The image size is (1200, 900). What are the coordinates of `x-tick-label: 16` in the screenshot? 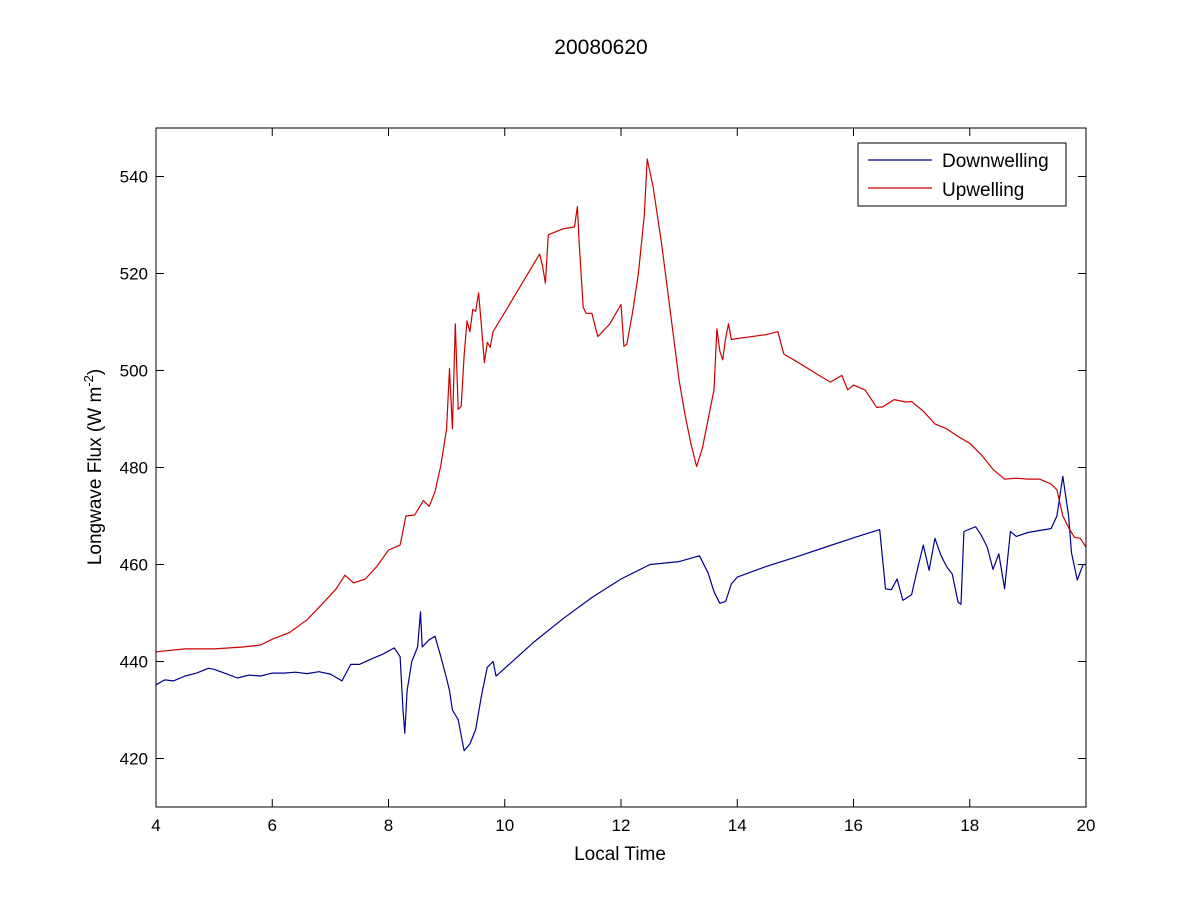 It's located at (853, 825).